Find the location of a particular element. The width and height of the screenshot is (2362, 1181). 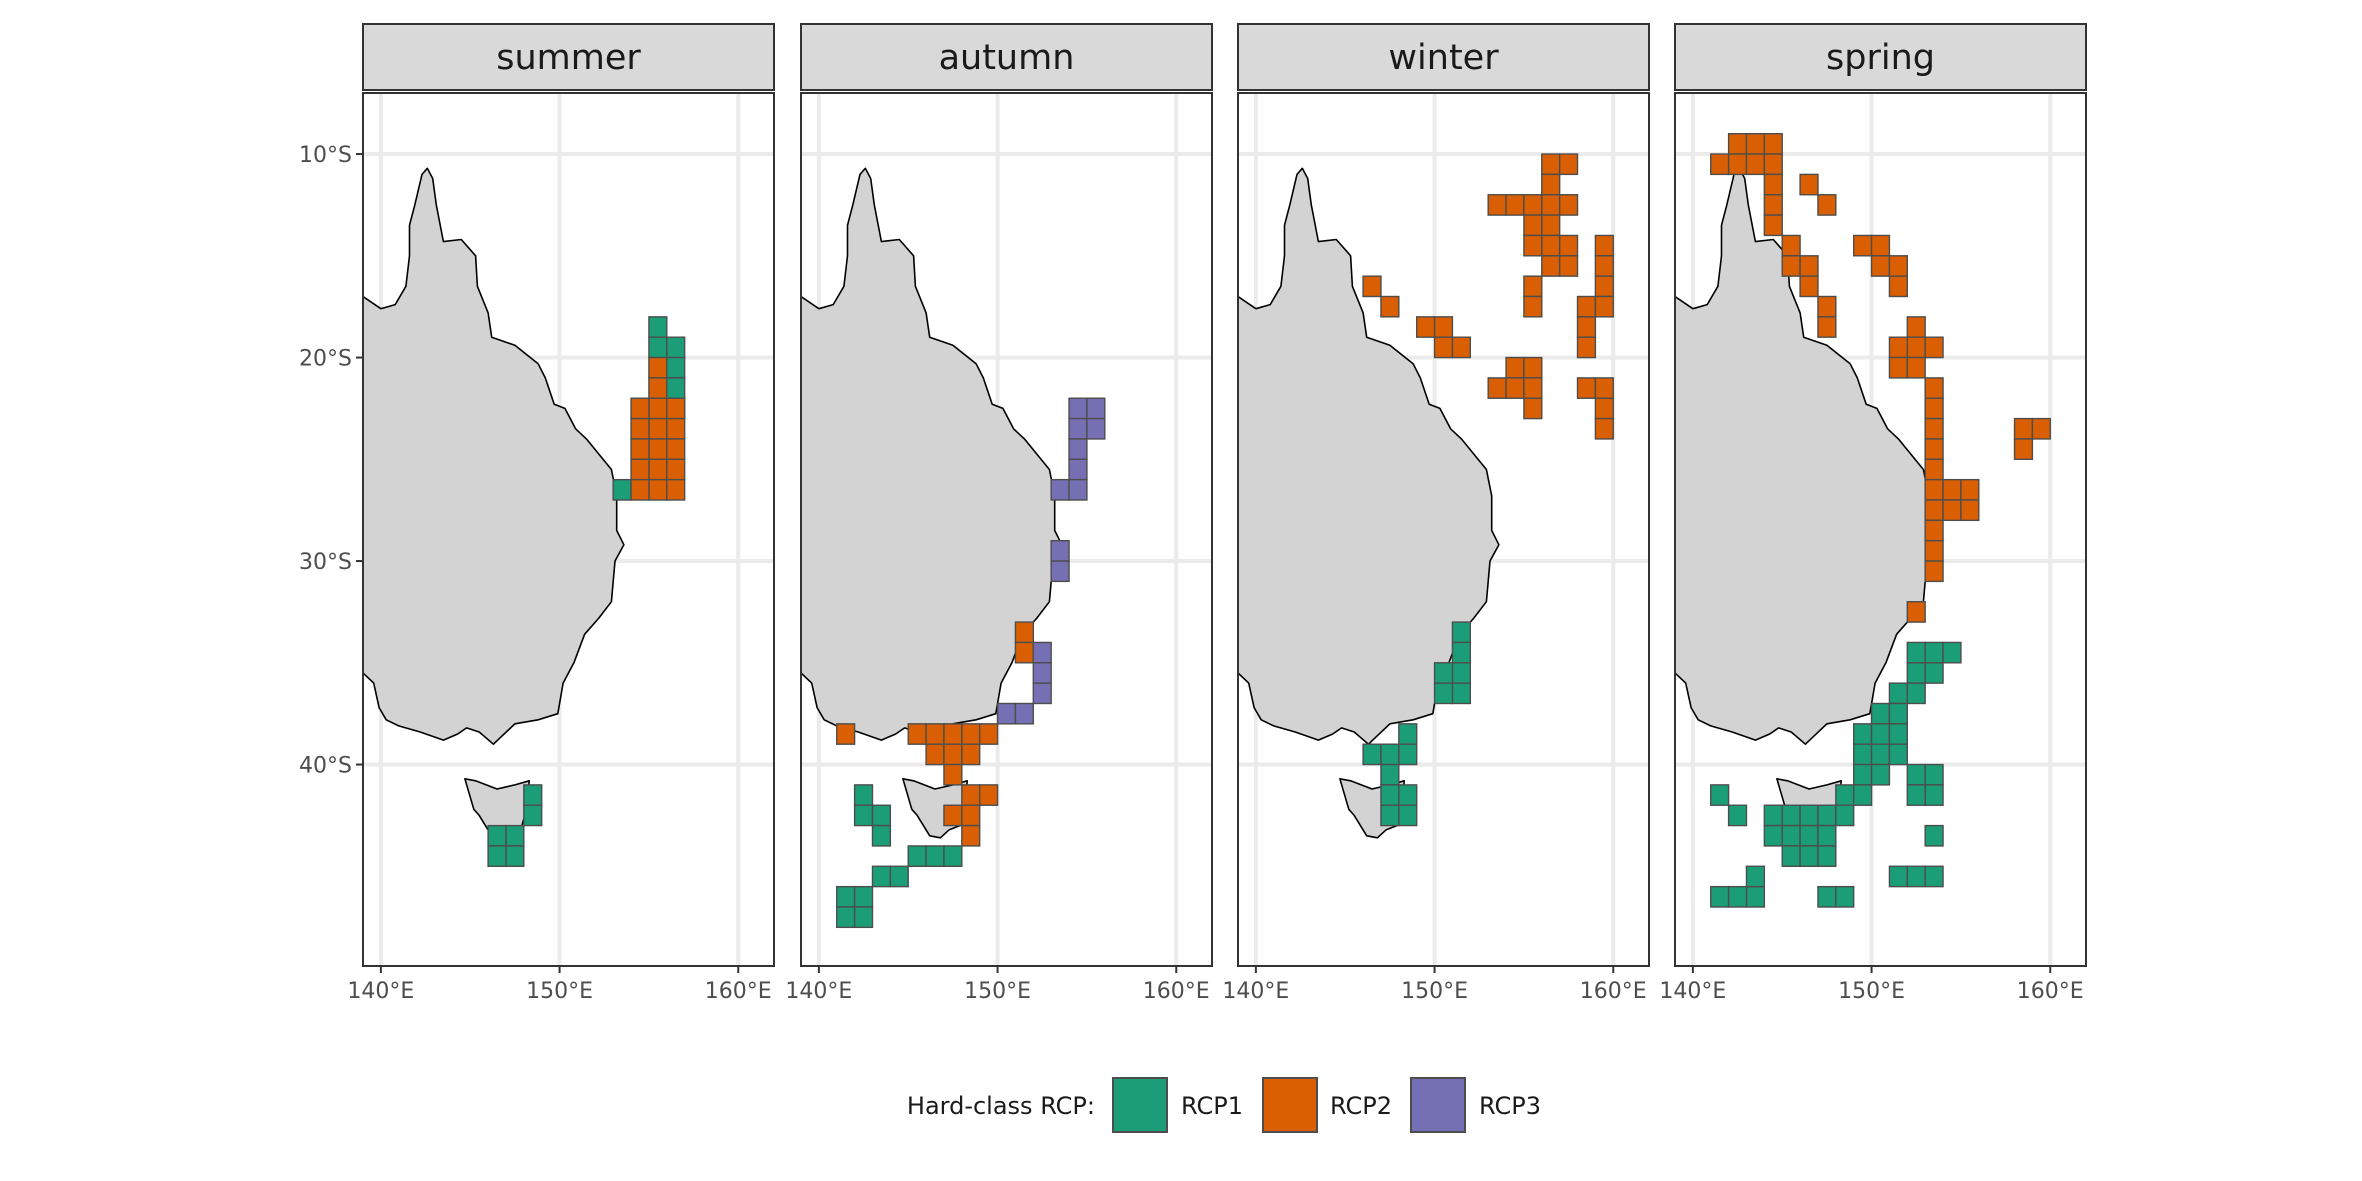

legend-label: RCP3 is located at coordinates (1510, 1106).